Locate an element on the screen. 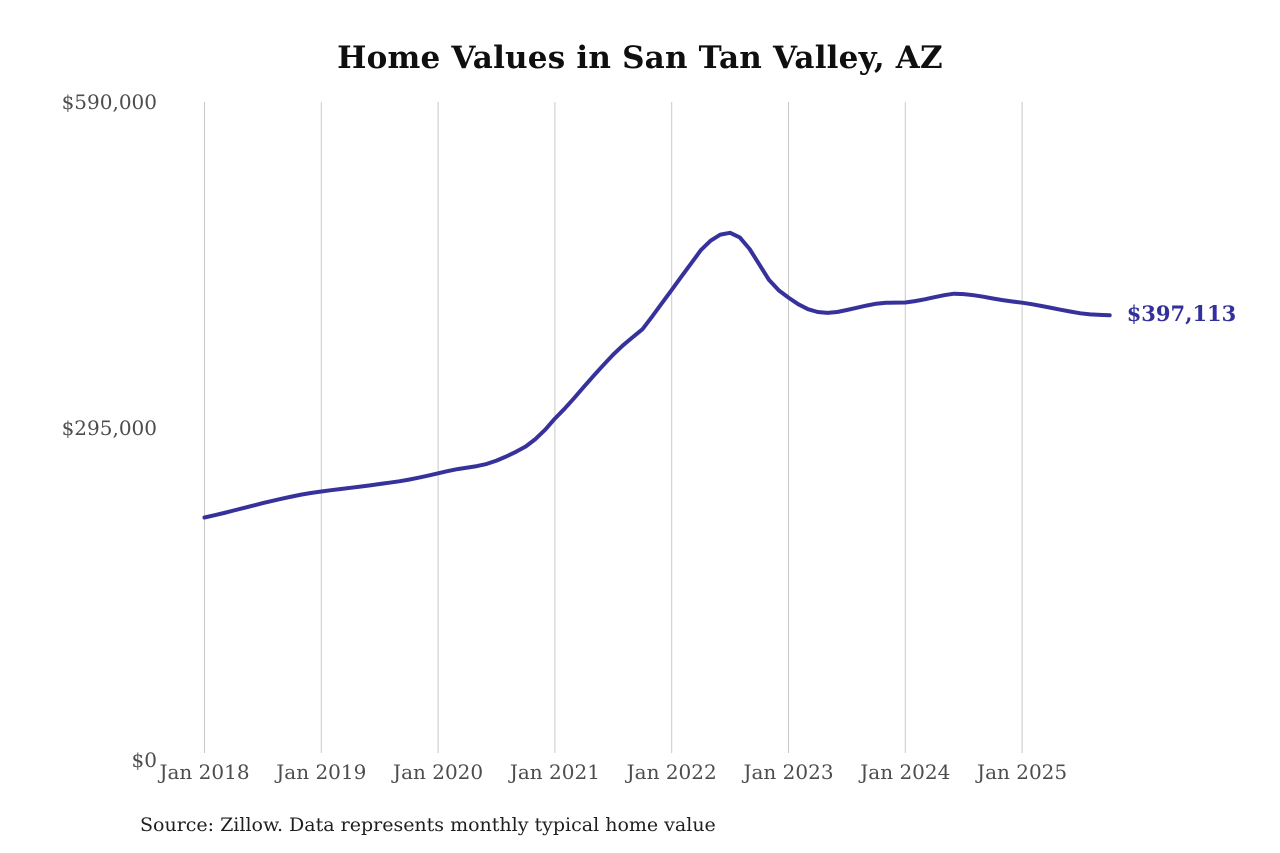 Image resolution: width=1280 pixels, height=853 pixels. x-tick-label: Jan 2025 is located at coordinates (1022, 772).